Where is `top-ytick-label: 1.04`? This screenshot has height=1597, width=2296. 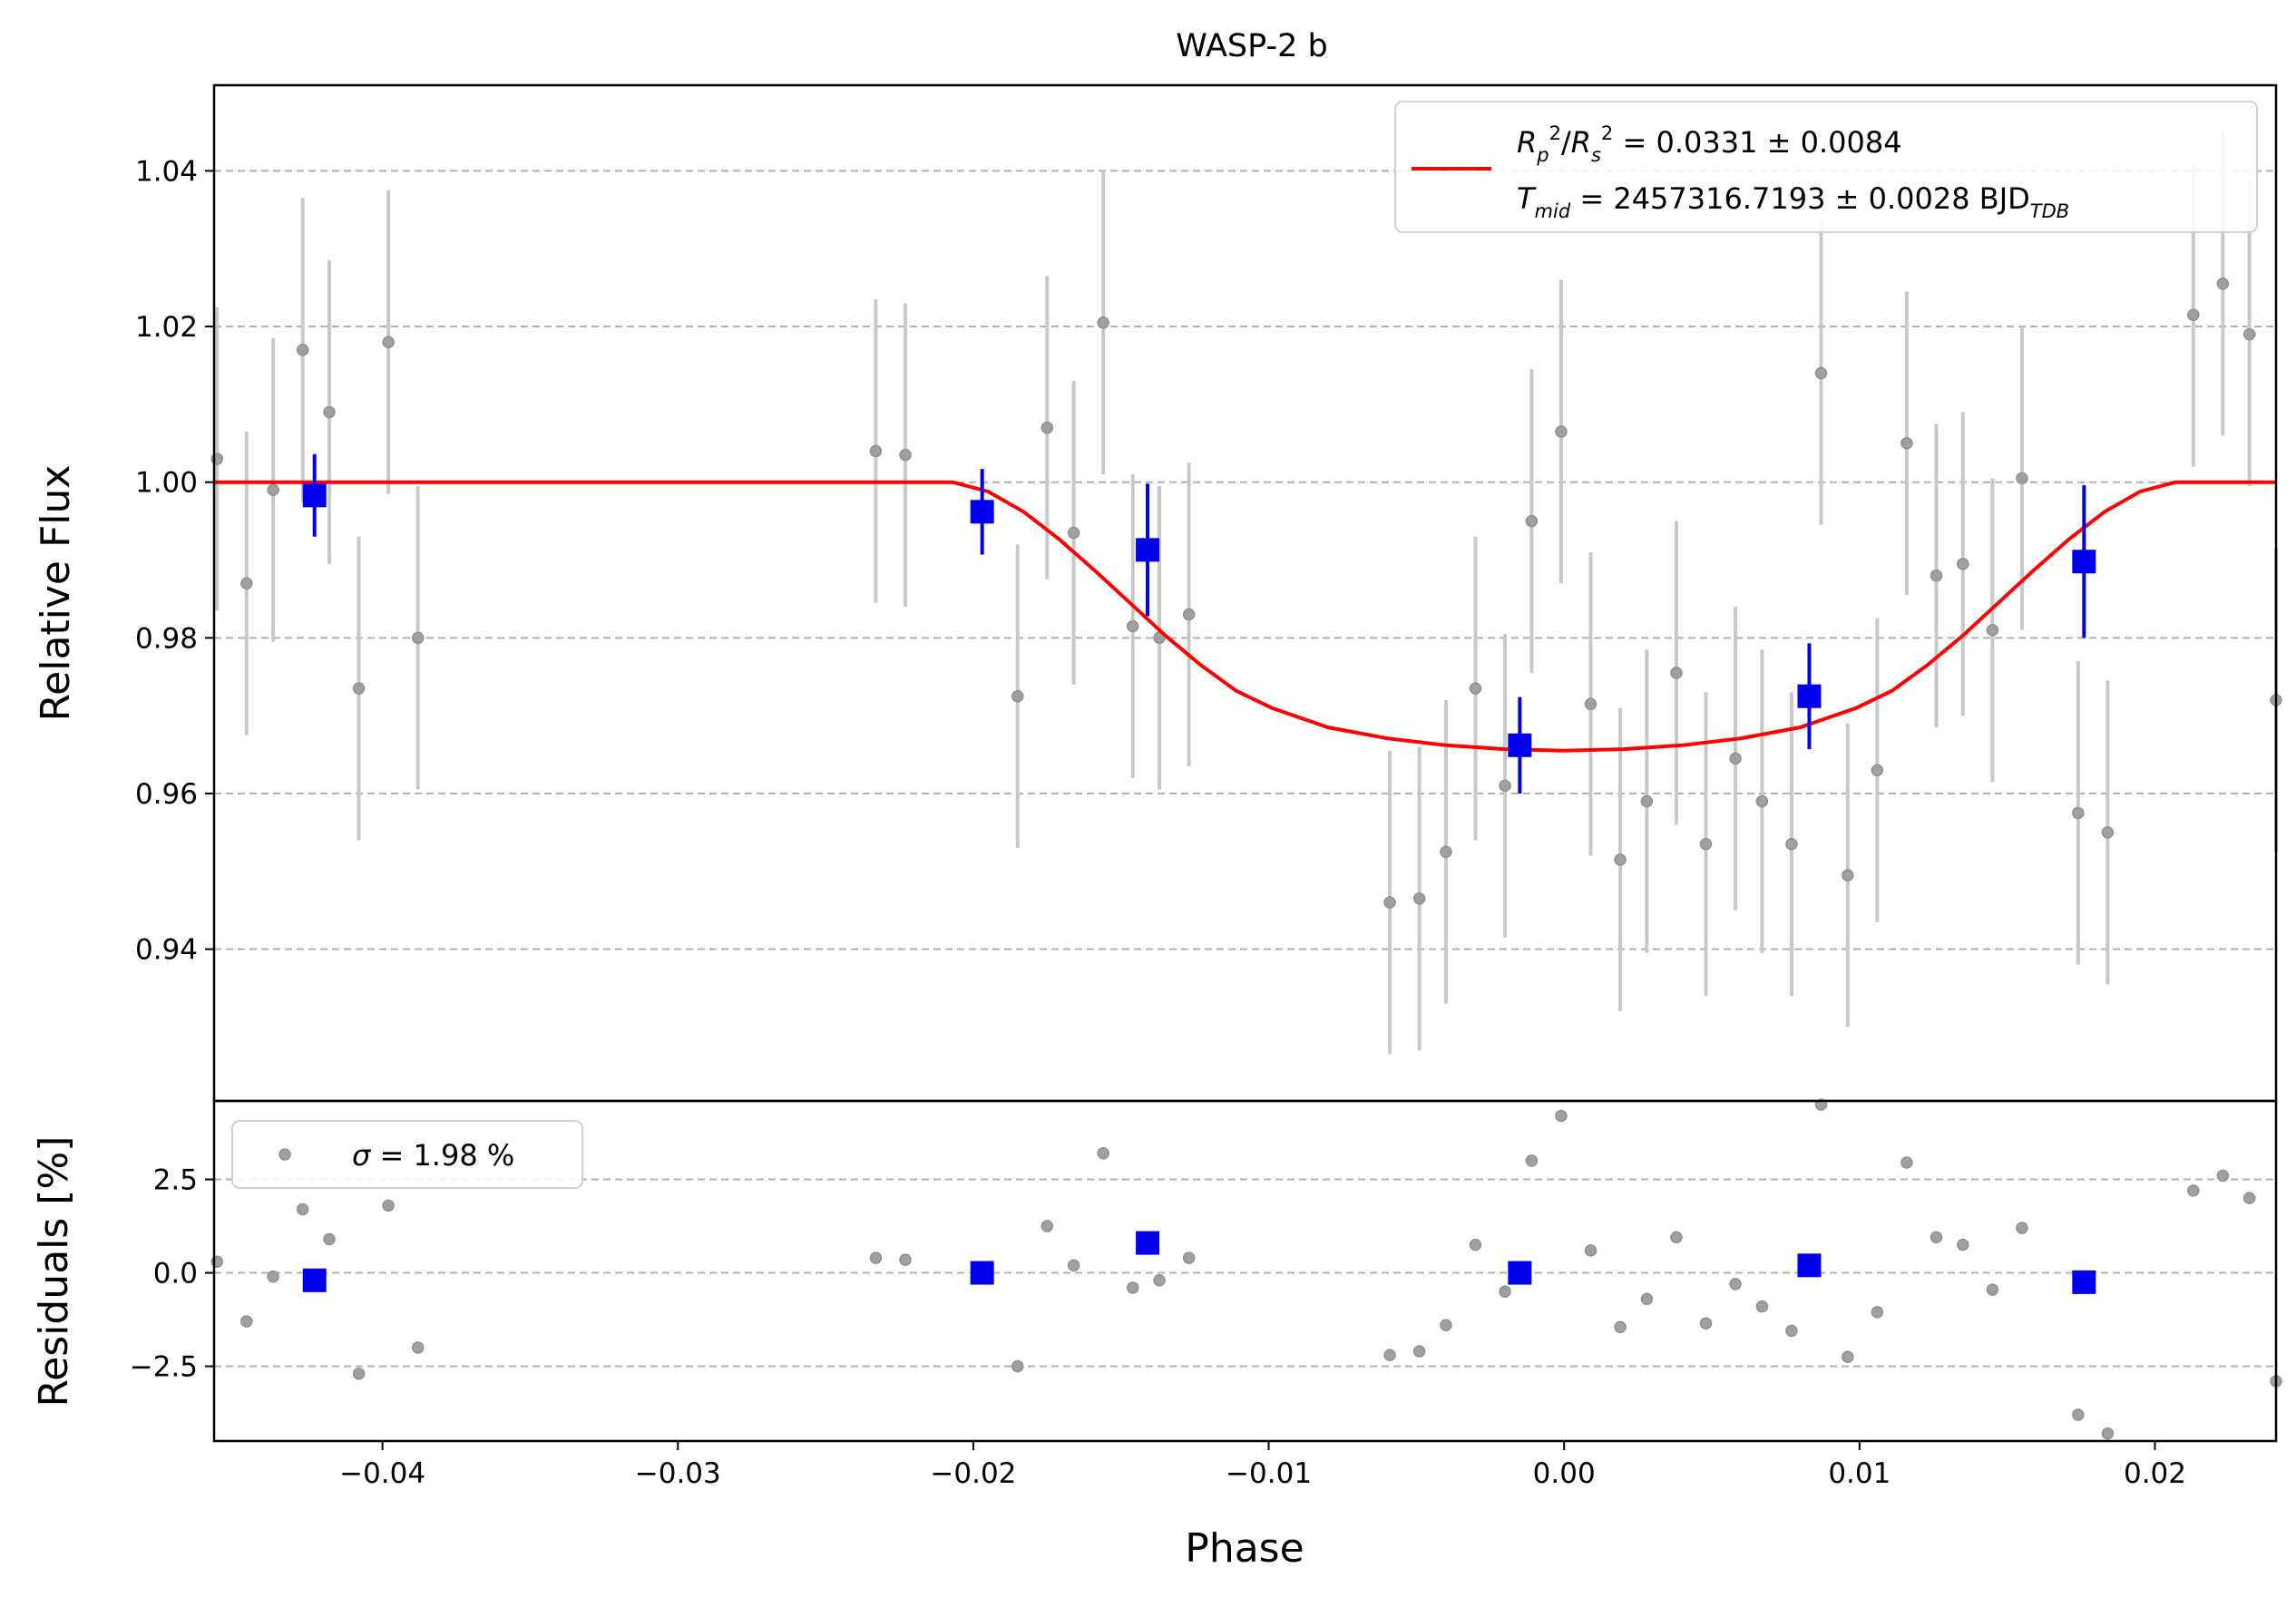
top-ytick-label: 1.04 is located at coordinates (166, 171).